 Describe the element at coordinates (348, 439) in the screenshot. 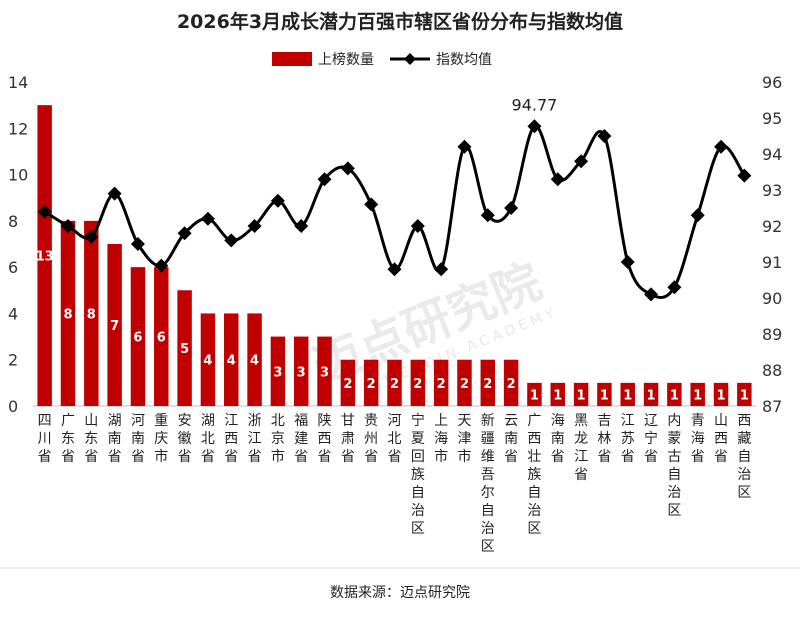

I see `category-label: 甘肃省` at that location.